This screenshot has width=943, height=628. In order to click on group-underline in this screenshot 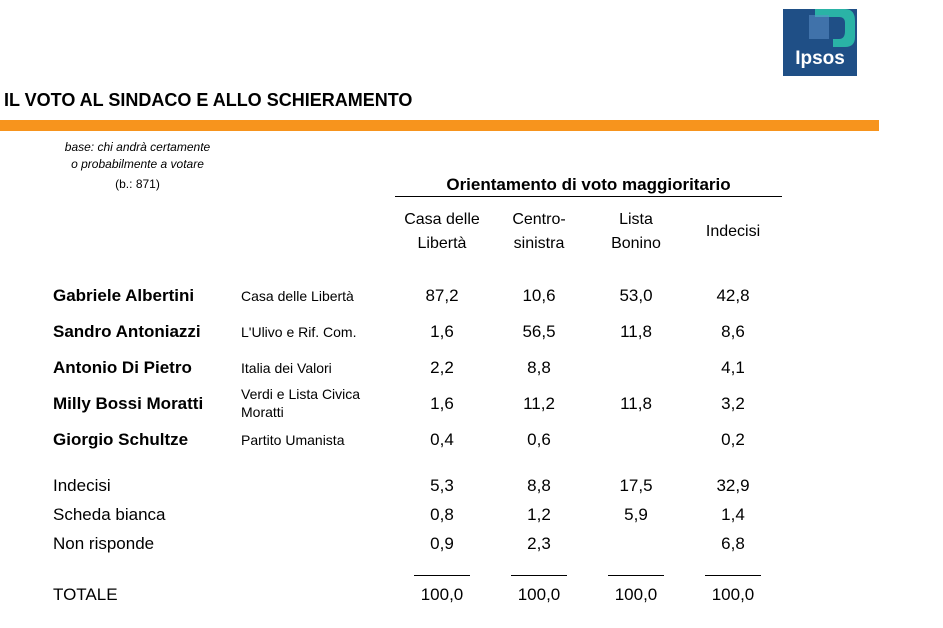, I will do `click(588, 196)`.